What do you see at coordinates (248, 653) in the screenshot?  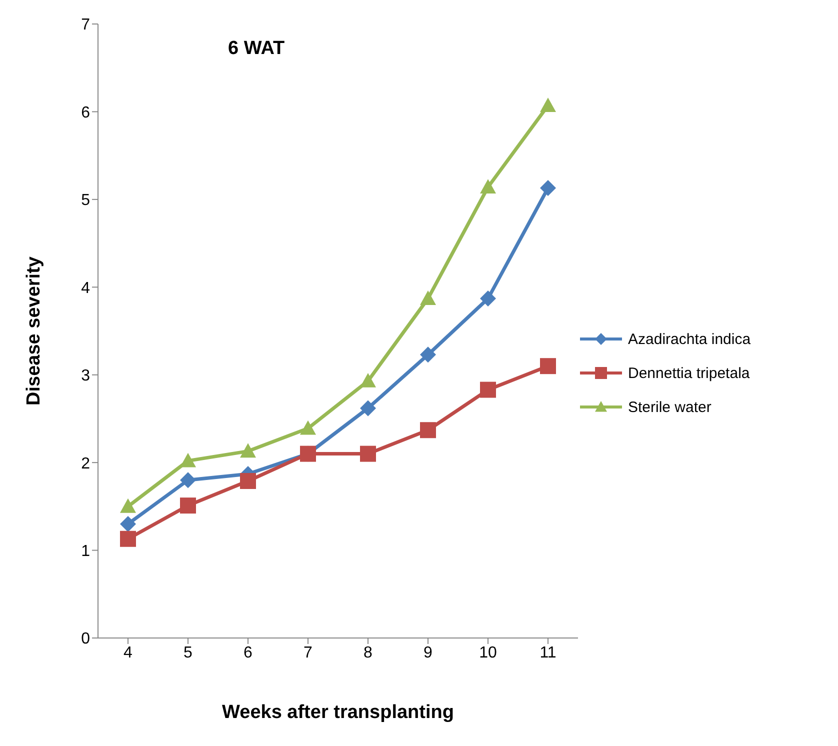 I see `x-tick-label: 6` at bounding box center [248, 653].